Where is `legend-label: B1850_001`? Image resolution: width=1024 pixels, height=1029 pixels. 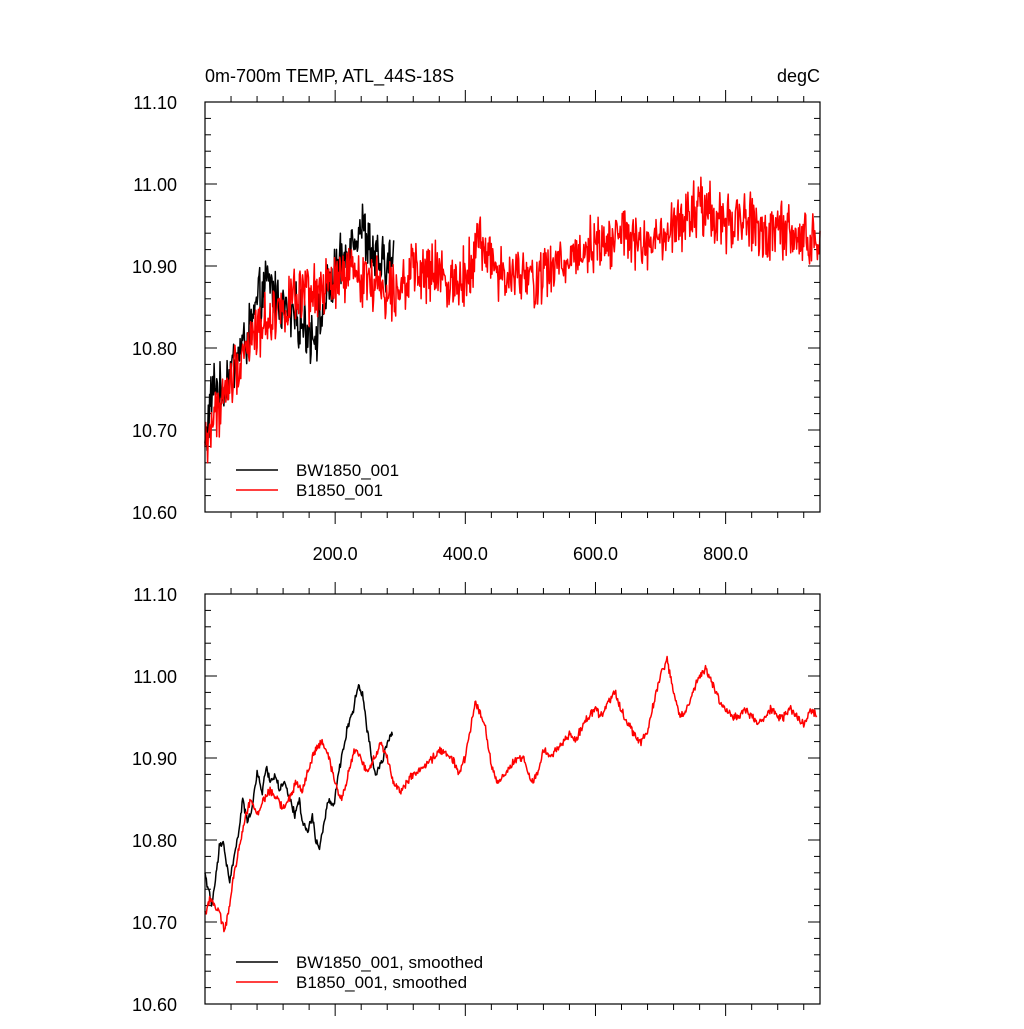
legend-label: B1850_001 is located at coordinates (339, 490).